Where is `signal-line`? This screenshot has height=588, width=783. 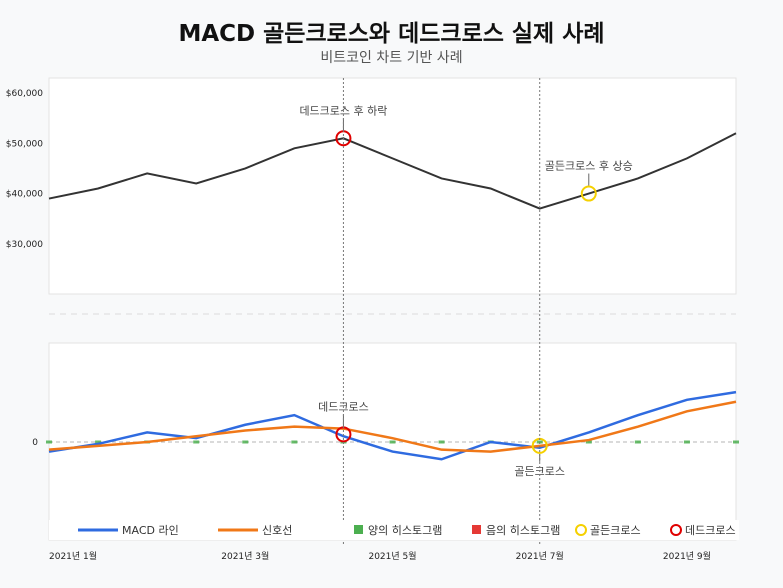
signal-line is located at coordinates (392, 426).